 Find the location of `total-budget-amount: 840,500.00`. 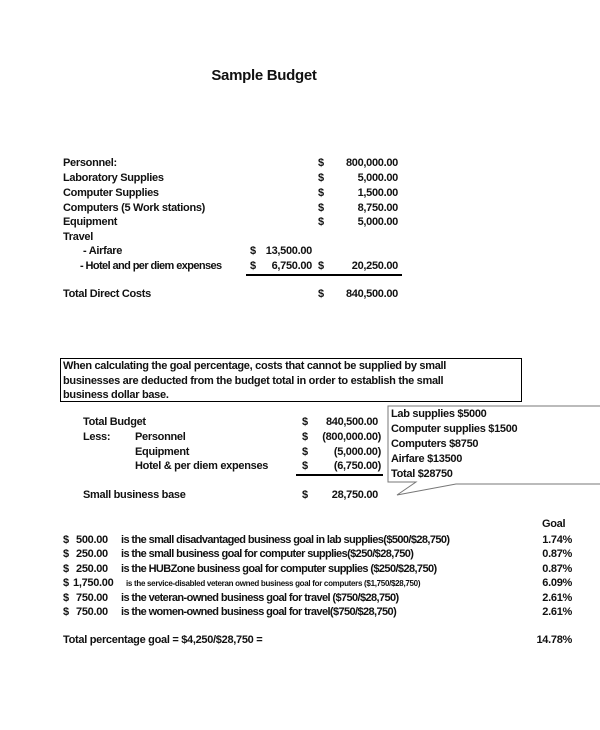

total-budget-amount: 840,500.00 is located at coordinates (351, 422).